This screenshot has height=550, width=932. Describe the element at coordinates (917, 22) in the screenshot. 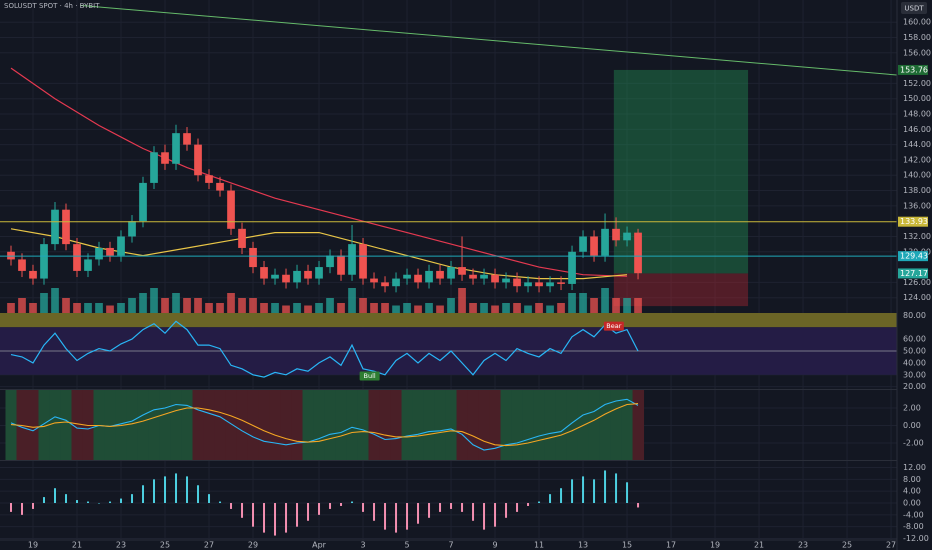

I see `y-tick-label: 160.00` at that location.